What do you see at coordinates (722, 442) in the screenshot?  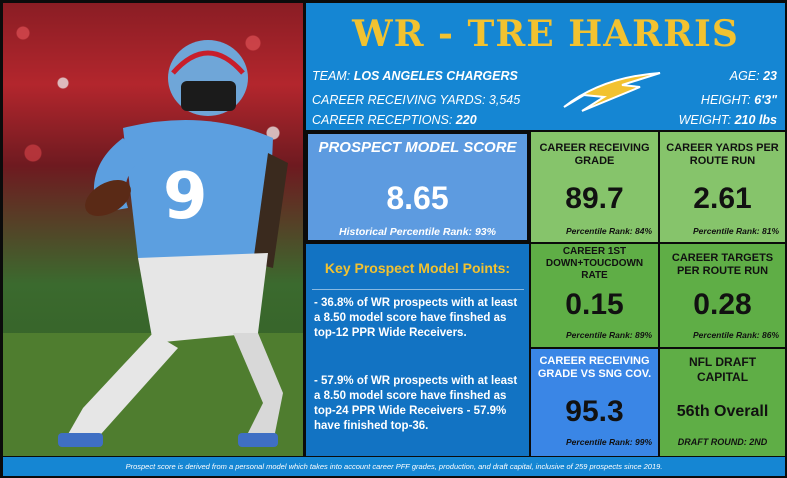 I see `draft-round: DRAFT ROUND: 2ND` at bounding box center [722, 442].